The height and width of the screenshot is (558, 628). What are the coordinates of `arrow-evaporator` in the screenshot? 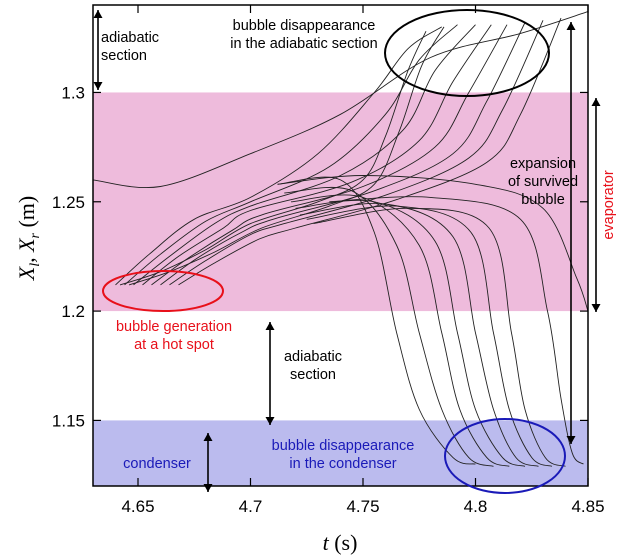 It's located at (596, 205).